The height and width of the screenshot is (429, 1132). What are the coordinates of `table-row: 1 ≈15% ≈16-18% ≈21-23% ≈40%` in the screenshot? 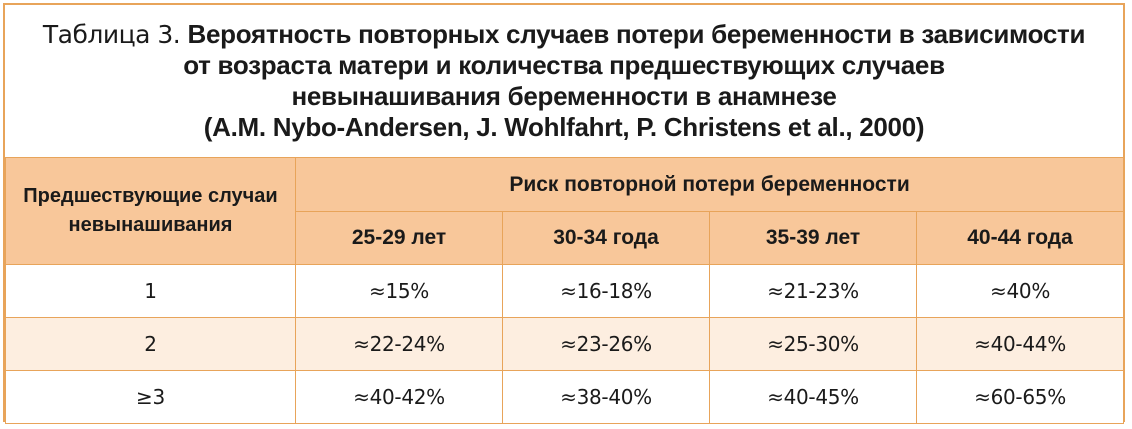 It's located at (565, 291).